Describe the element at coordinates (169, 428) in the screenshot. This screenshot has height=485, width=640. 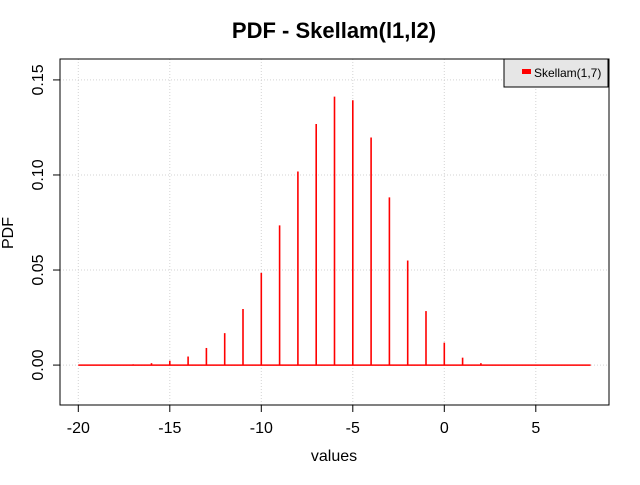
I see `x-tick-label: -15` at that location.